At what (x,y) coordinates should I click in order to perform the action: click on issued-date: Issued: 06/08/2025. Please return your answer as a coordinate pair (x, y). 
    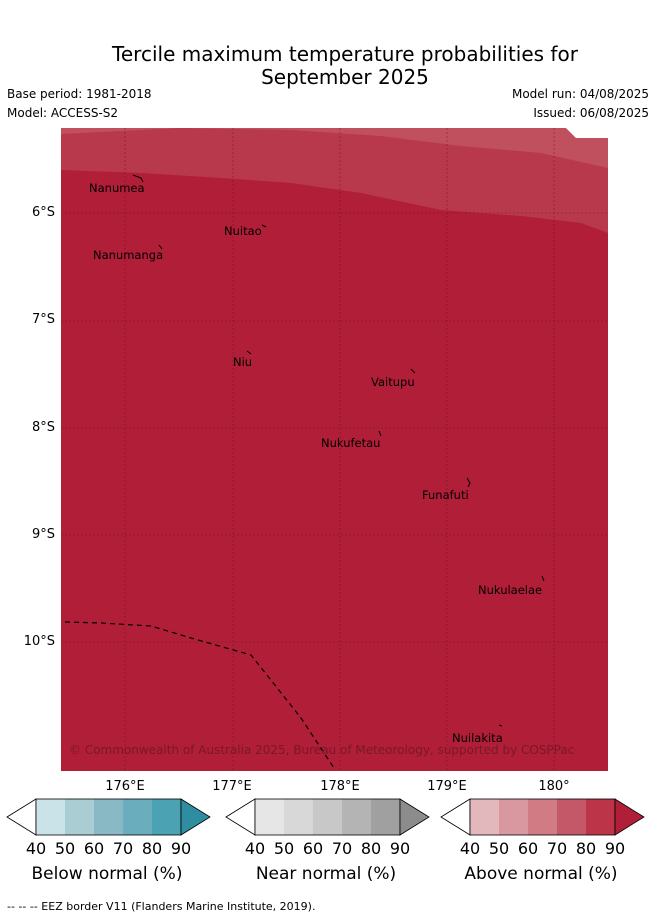
    Looking at the image, I should click on (591, 113).